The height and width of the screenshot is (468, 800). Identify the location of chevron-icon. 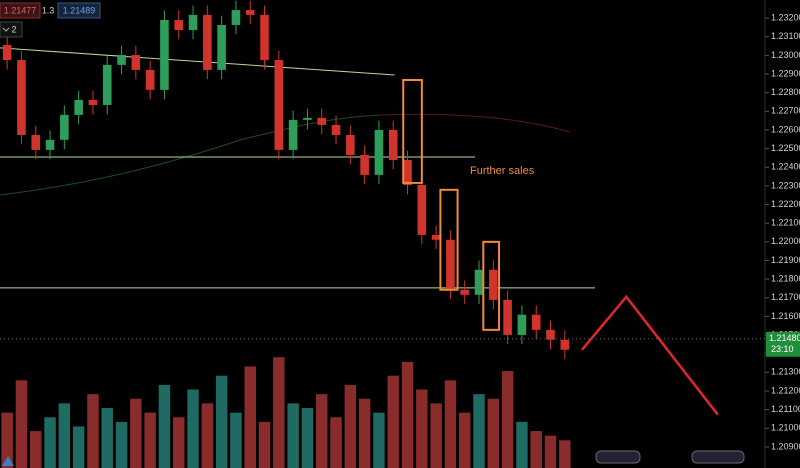
(6, 29).